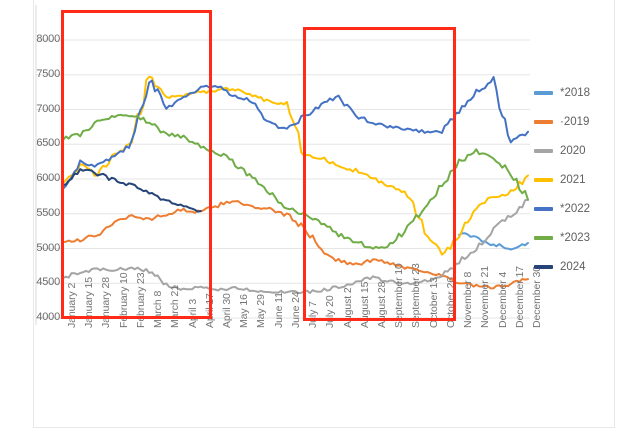  I want to click on legend-item: *2018, so click(584, 92).